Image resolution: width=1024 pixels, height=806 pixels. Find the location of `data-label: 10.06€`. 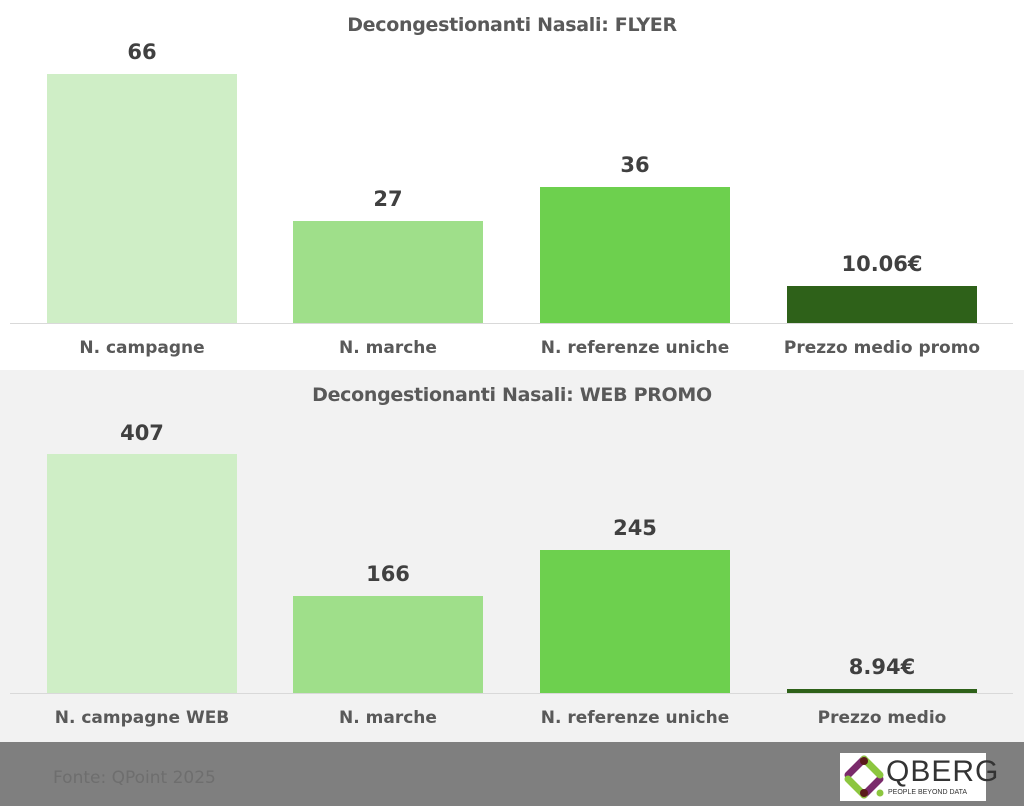

data-label: 10.06€ is located at coordinates (882, 264).